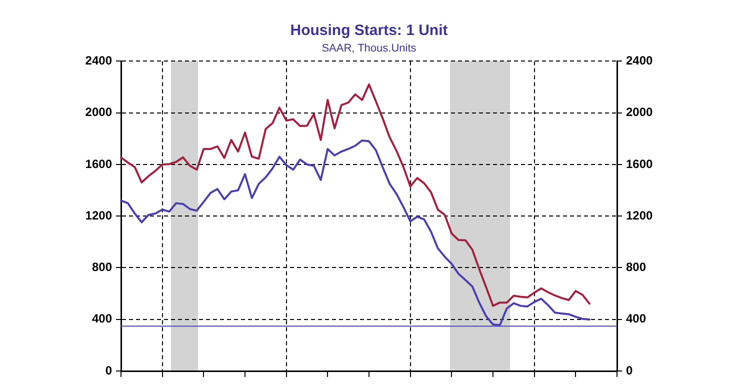 The width and height of the screenshot is (740, 389). I want to click on y2-tick-label: 400, so click(636, 319).